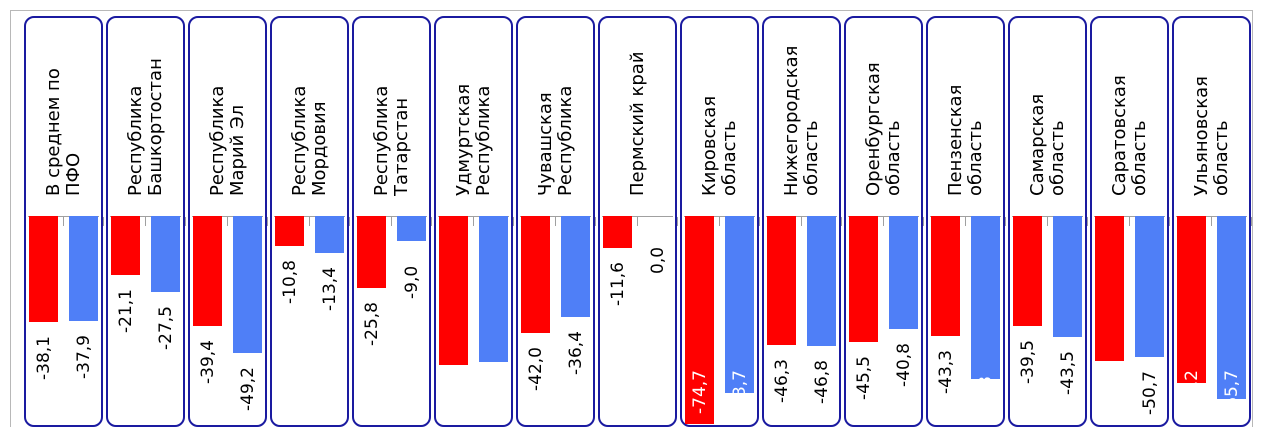 This screenshot has height=427, width=1266. I want to click on category-label: Марий Эл, so click(237, 150).